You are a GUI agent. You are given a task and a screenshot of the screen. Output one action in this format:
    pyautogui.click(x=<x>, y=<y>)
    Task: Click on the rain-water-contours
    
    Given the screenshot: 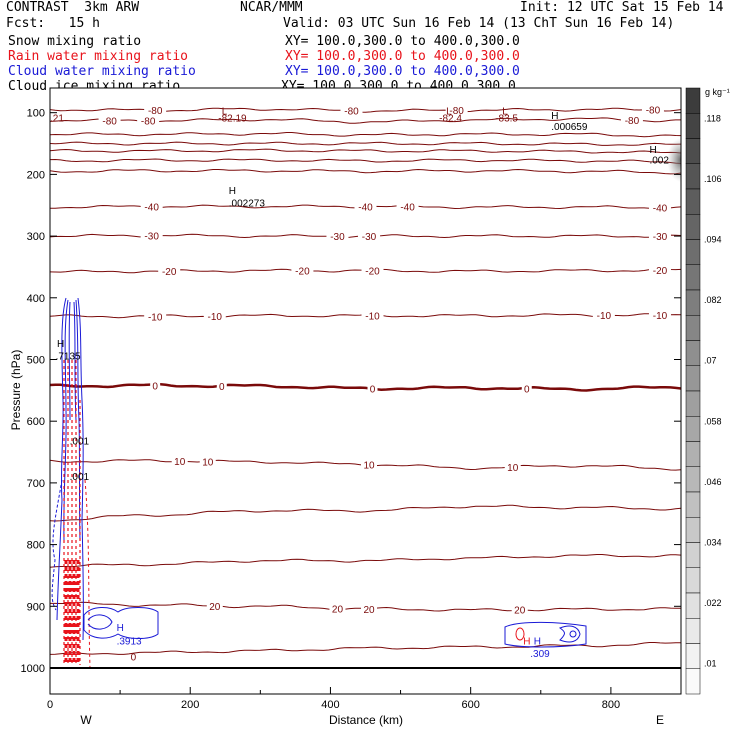 What is the action you would take?
    pyautogui.click(x=72, y=512)
    